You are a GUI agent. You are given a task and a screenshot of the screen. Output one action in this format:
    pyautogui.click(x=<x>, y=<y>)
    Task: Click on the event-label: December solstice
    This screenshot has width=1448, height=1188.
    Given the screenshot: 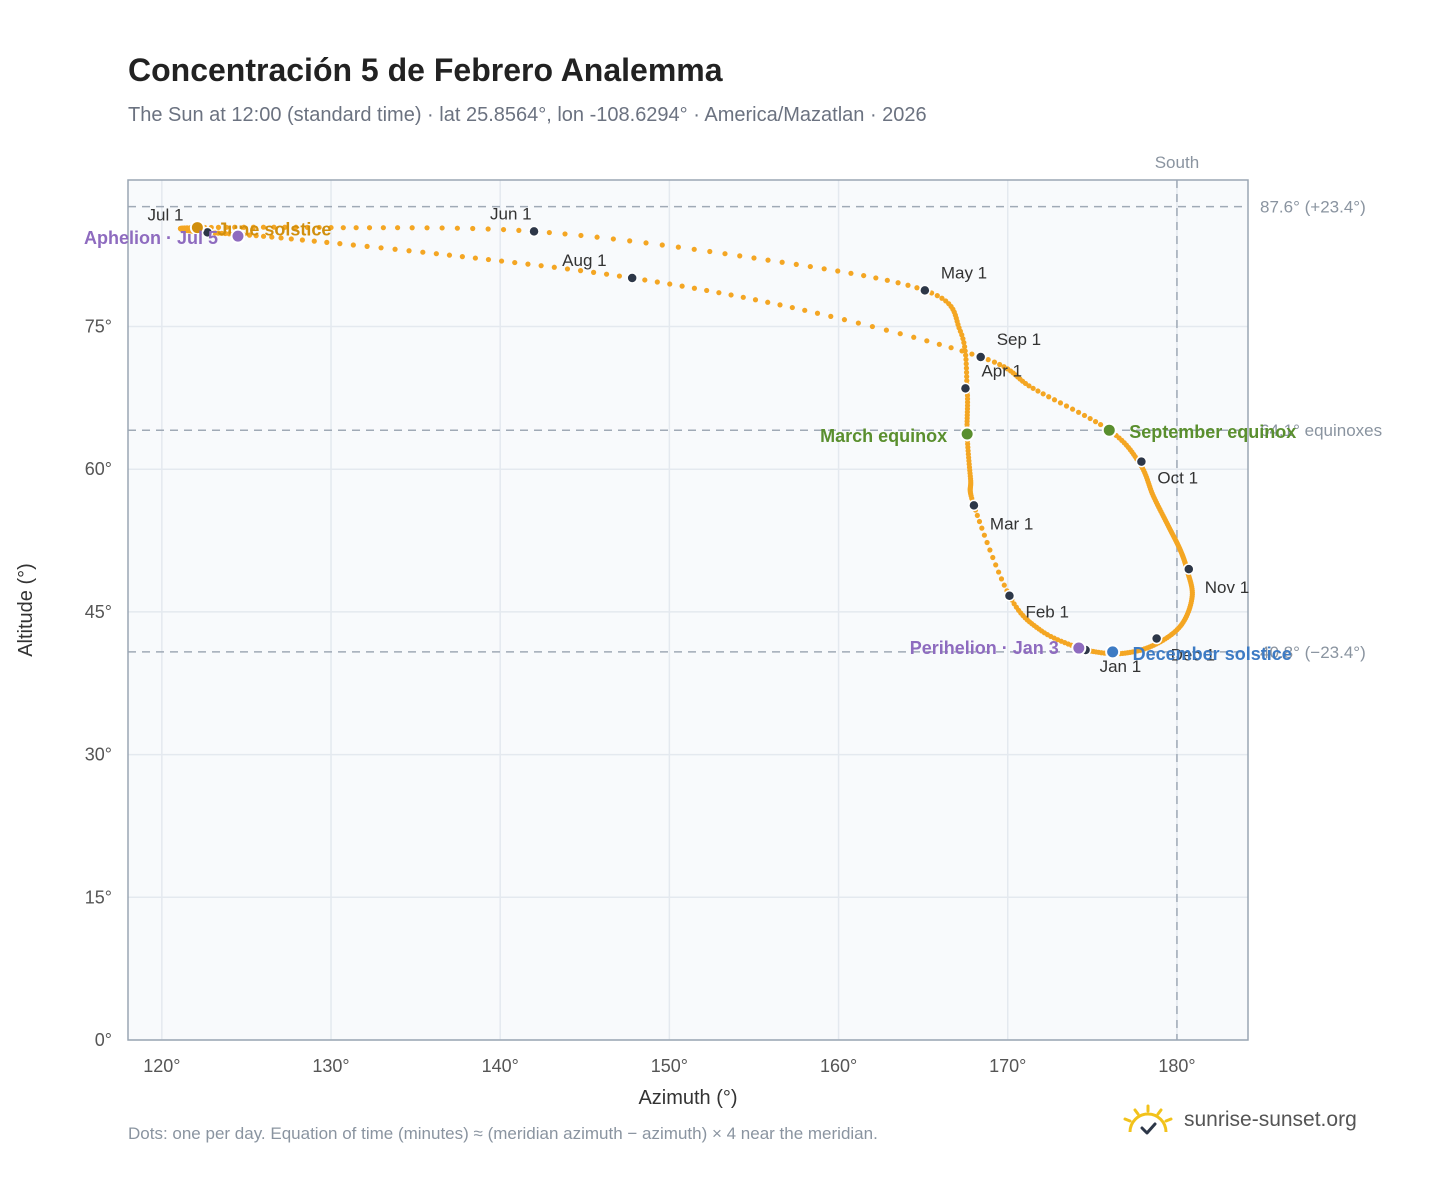 What is the action you would take?
    pyautogui.click(x=1212, y=654)
    